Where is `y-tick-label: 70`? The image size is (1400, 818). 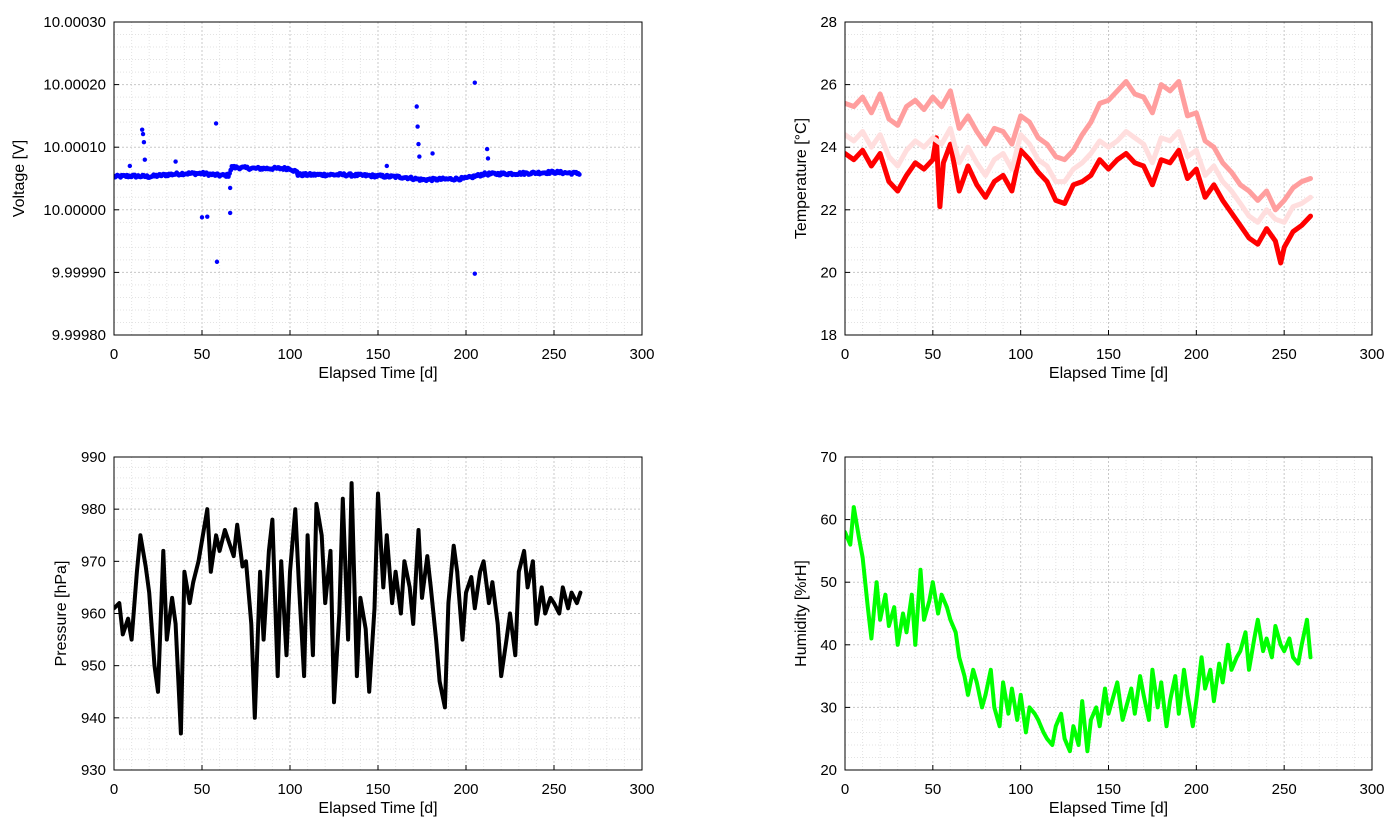 y-tick-label: 70 is located at coordinates (828, 457).